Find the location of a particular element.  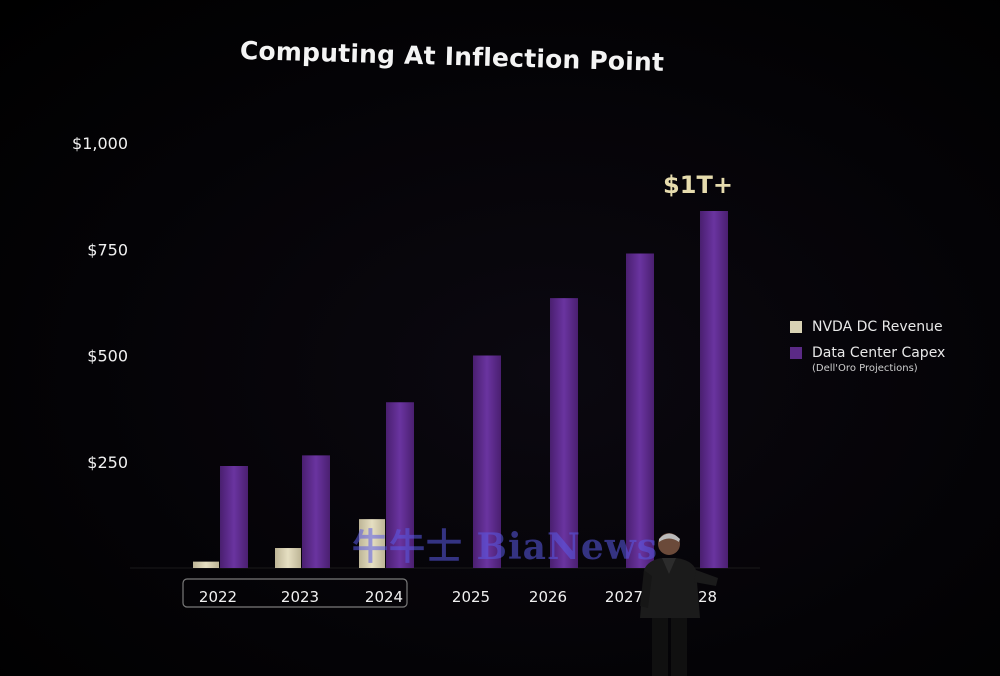

bar-capex-2028 is located at coordinates (714, 389).